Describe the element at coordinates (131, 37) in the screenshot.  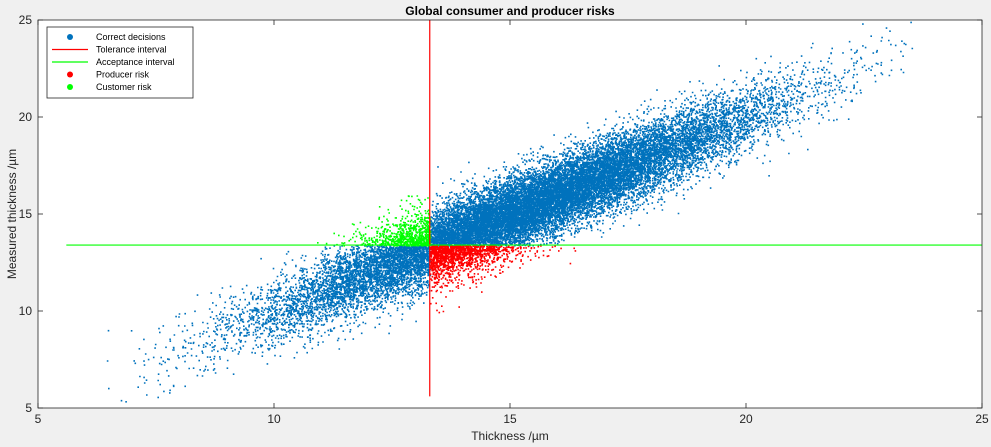
I see `legend-label: Correct decisions` at that location.